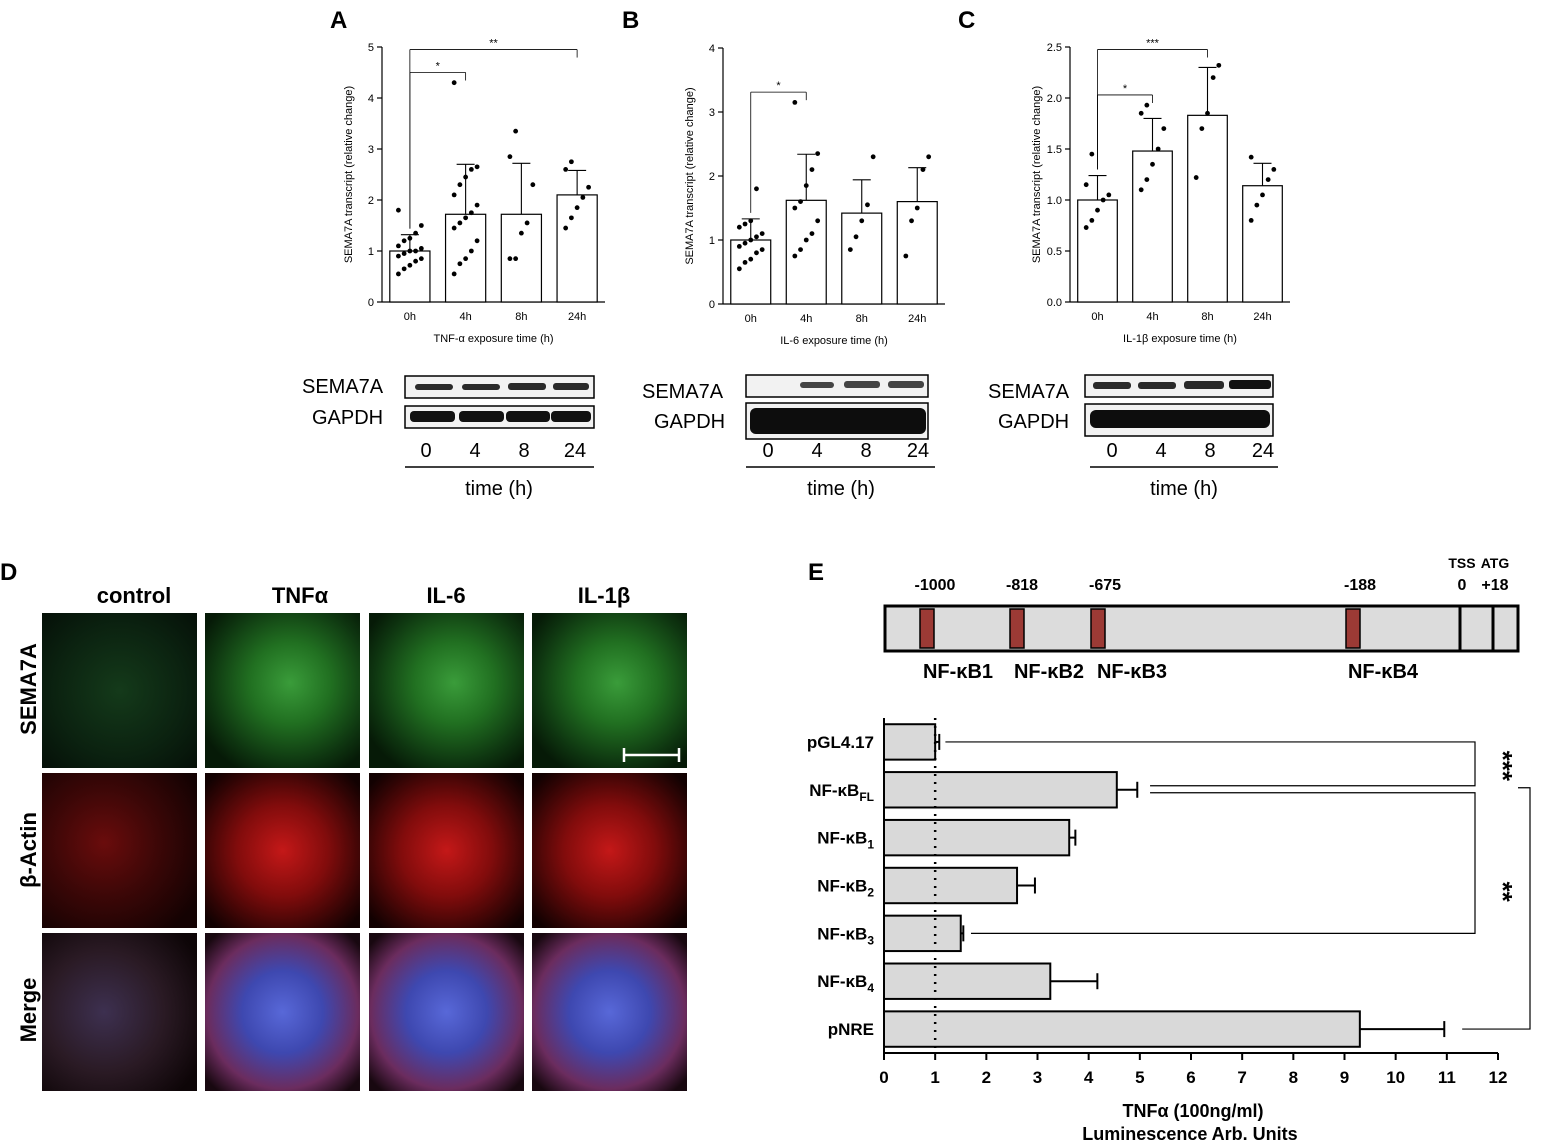 This screenshot has height=1143, width=1555. Describe the element at coordinates (347, 418) in the screenshot. I see `blot-a-row2-label: GAPDH` at that location.